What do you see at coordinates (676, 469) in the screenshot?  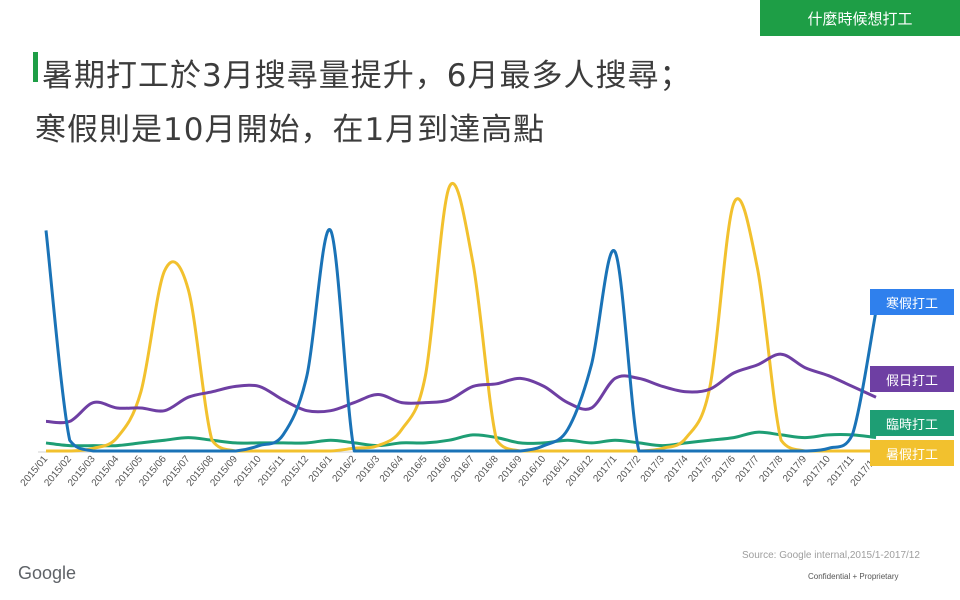 I see `x-tick-label: 2017/4` at bounding box center [676, 469].